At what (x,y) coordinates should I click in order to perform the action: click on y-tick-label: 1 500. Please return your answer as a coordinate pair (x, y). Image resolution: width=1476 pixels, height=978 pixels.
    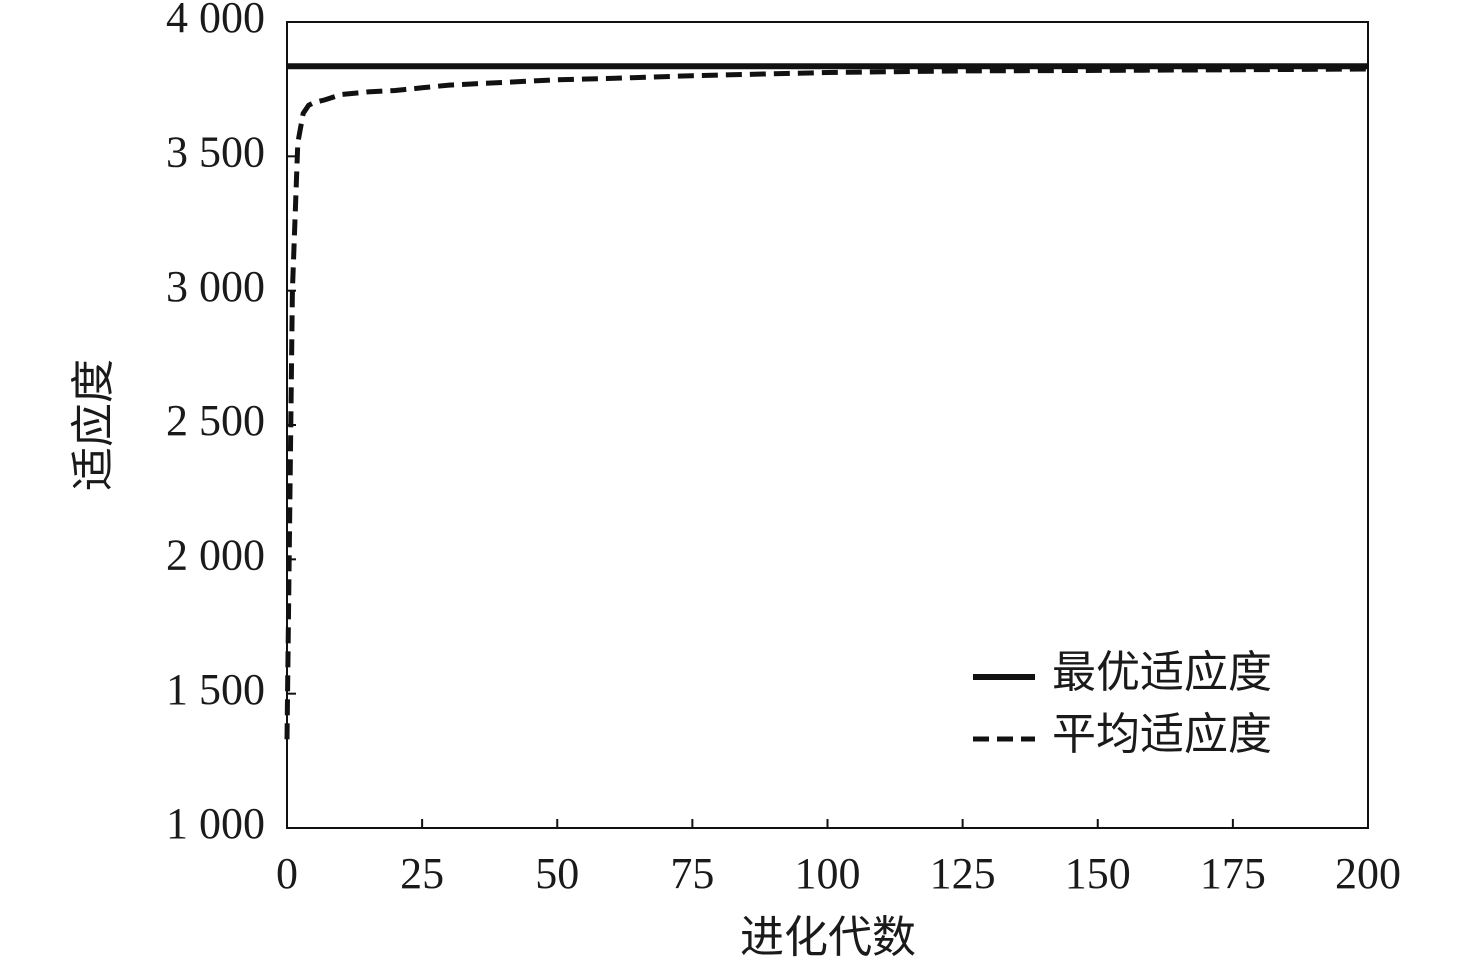
    Looking at the image, I should click on (215, 689).